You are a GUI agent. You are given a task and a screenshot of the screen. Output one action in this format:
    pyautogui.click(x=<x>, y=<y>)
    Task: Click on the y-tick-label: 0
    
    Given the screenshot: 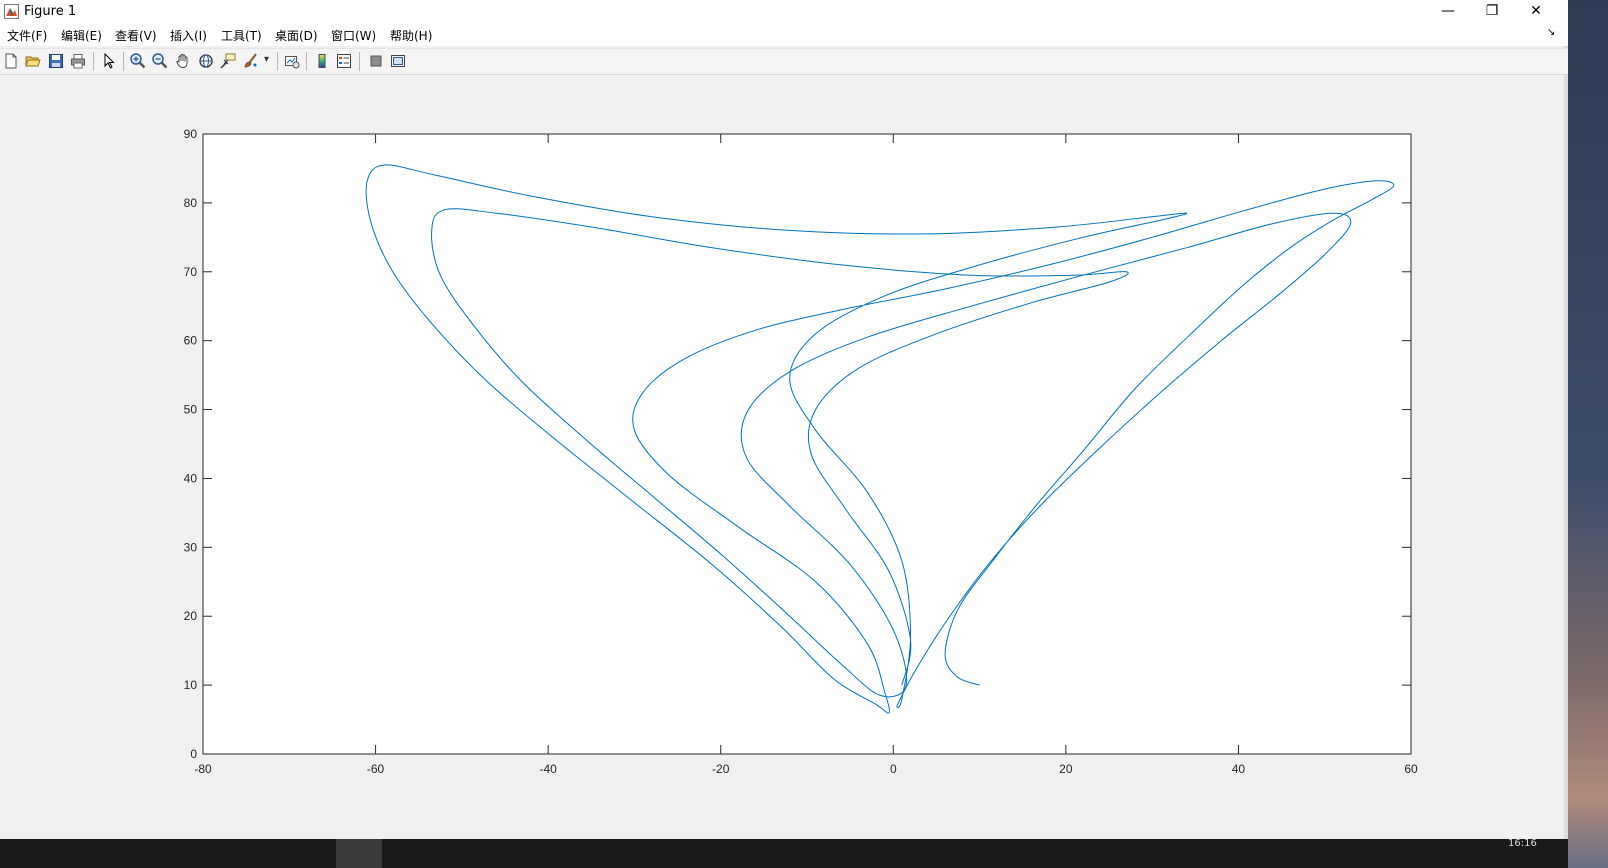 What is the action you would take?
    pyautogui.click(x=193, y=754)
    